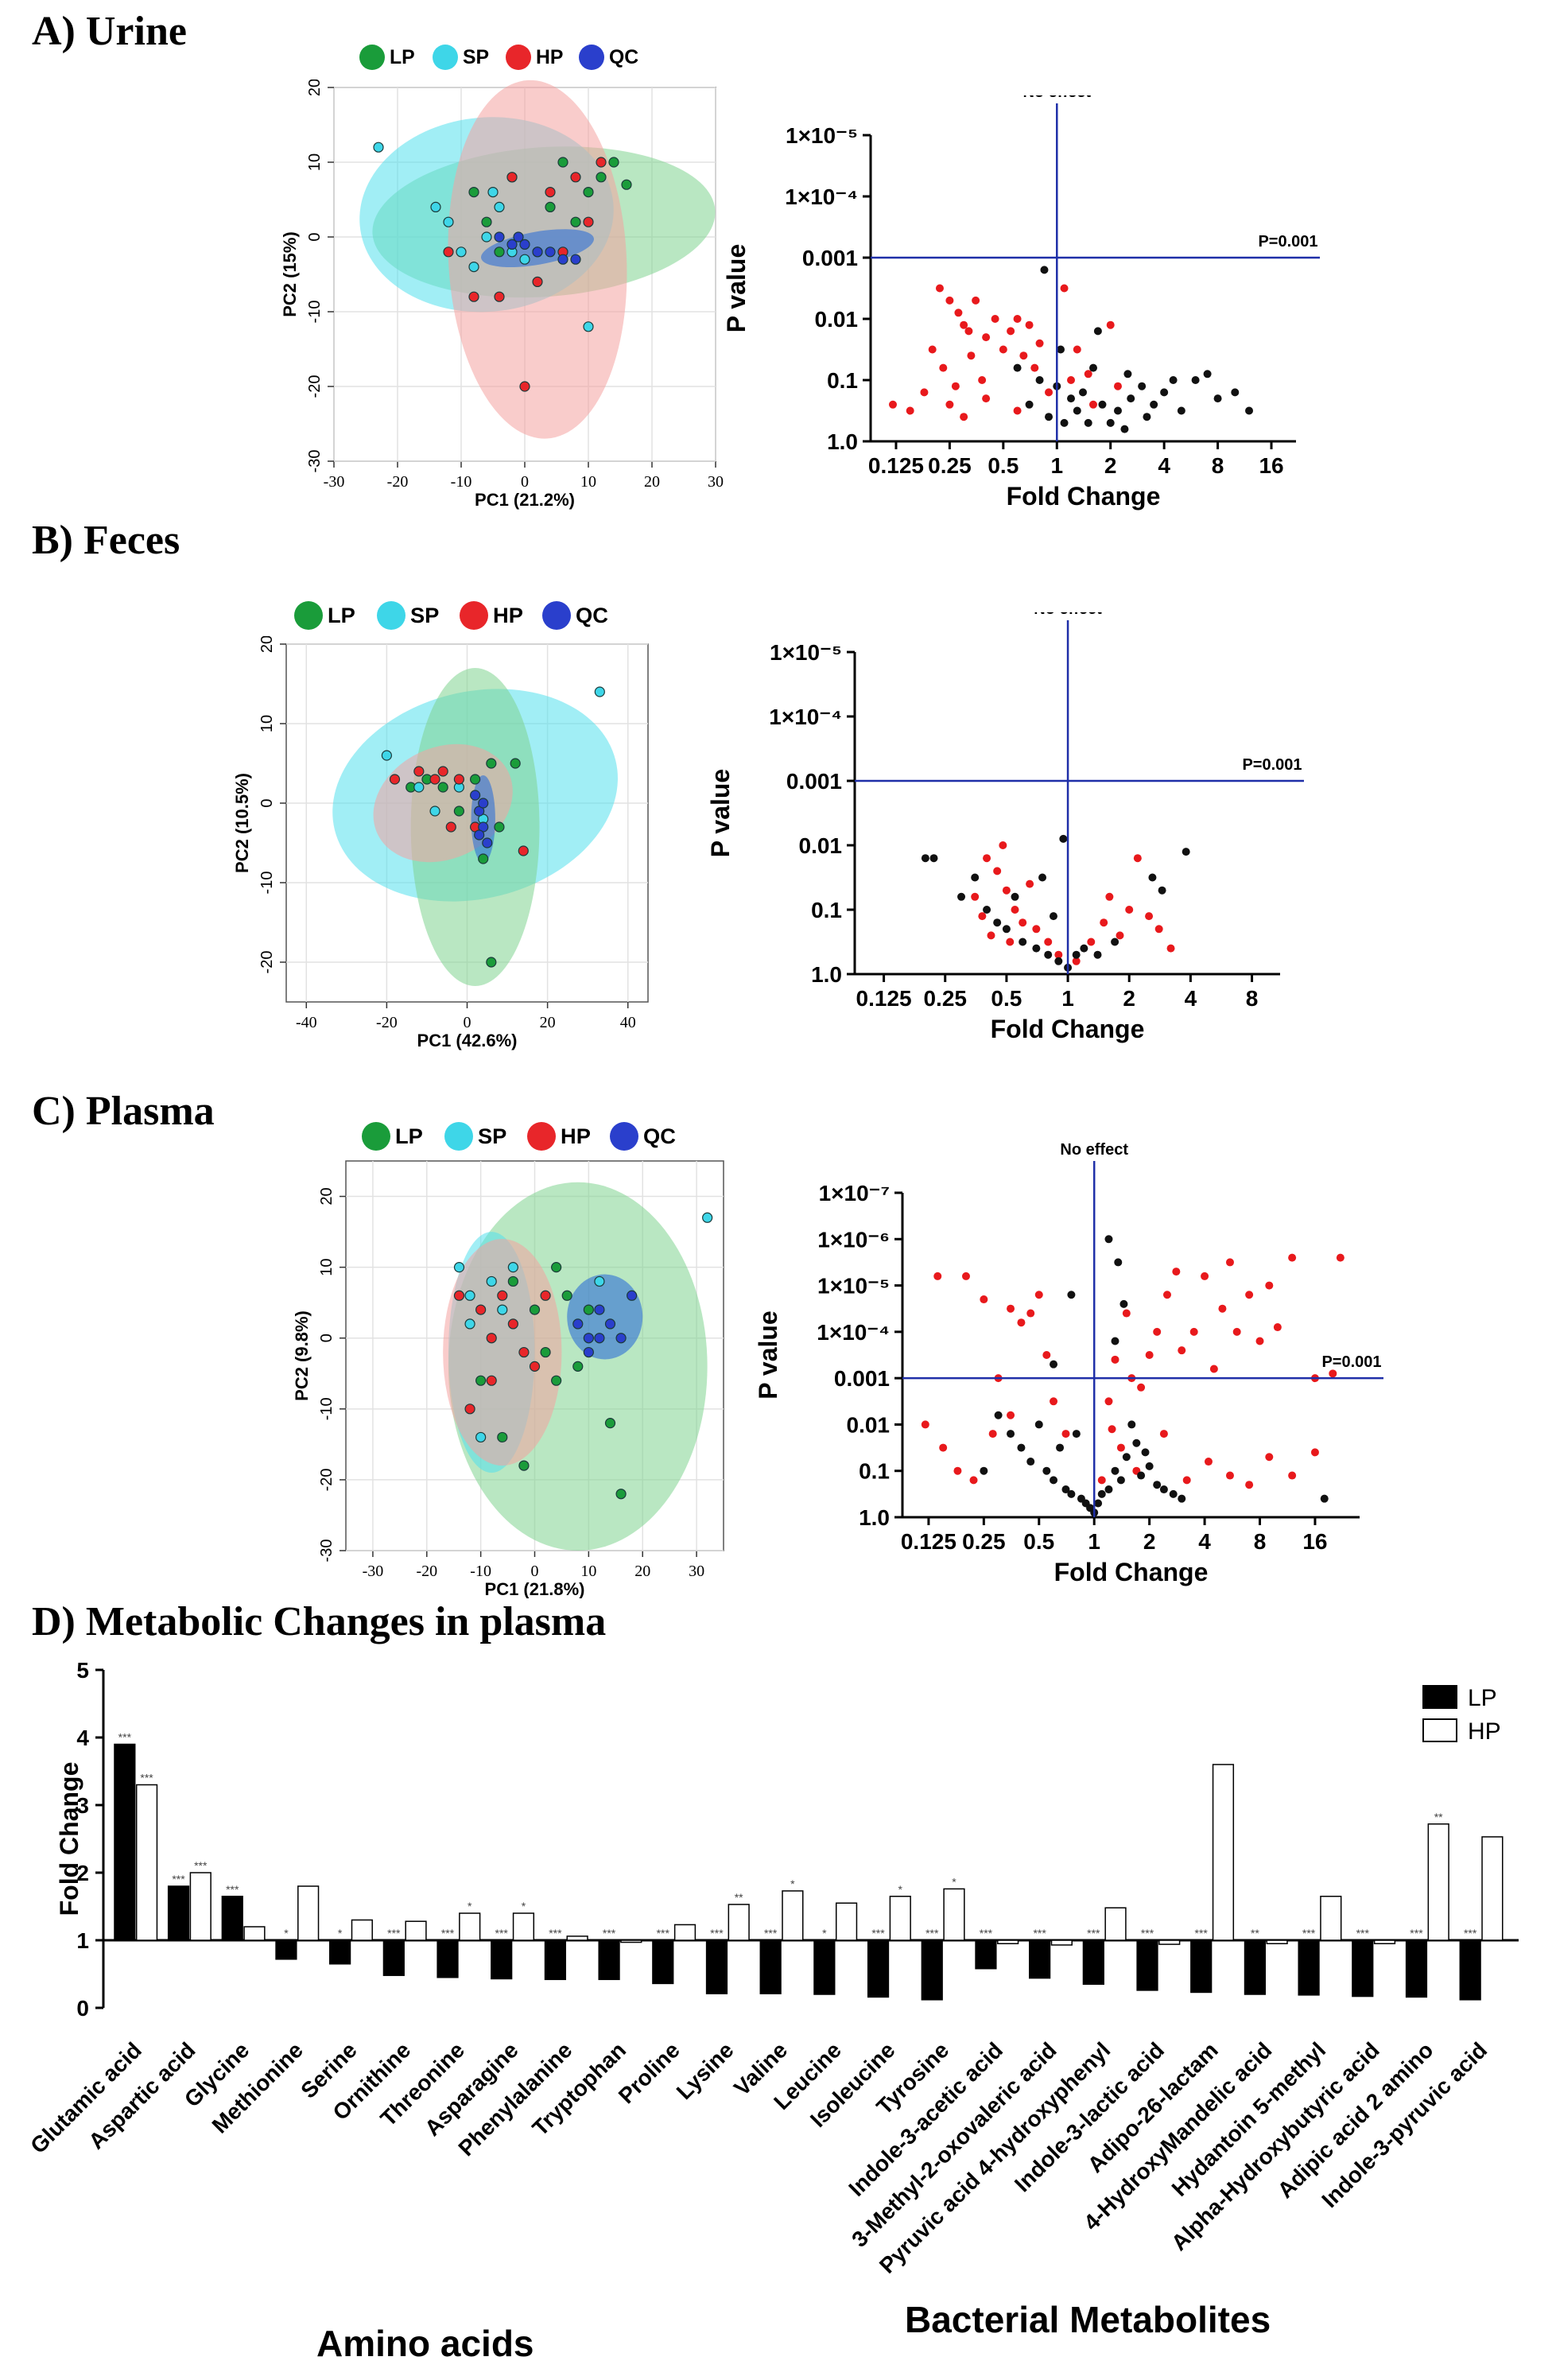  Describe the element at coordinates (425, 2343) in the screenshot. I see `group-label-amino-acids: Amino acids` at that location.